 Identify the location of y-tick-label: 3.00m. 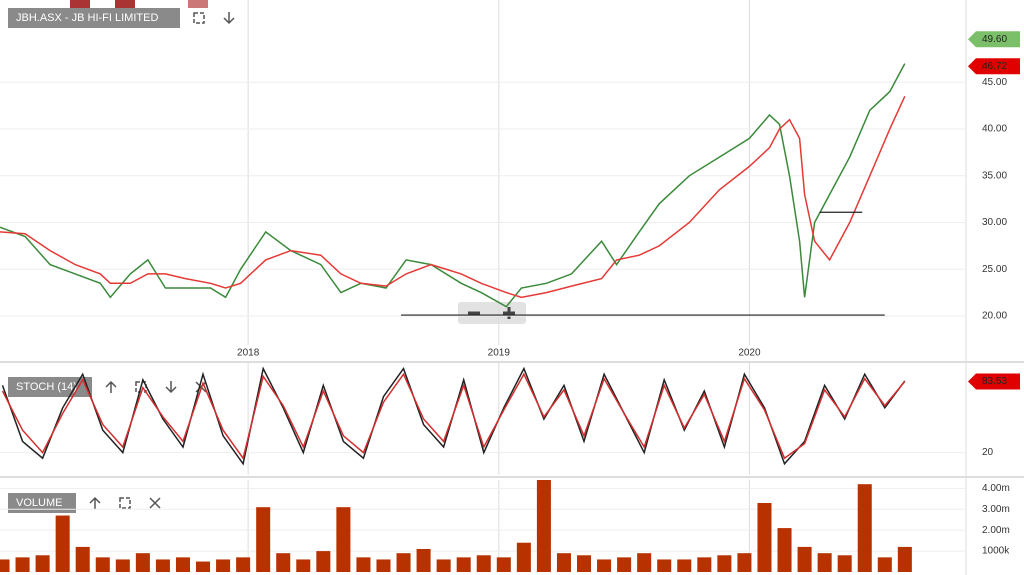
(996, 509).